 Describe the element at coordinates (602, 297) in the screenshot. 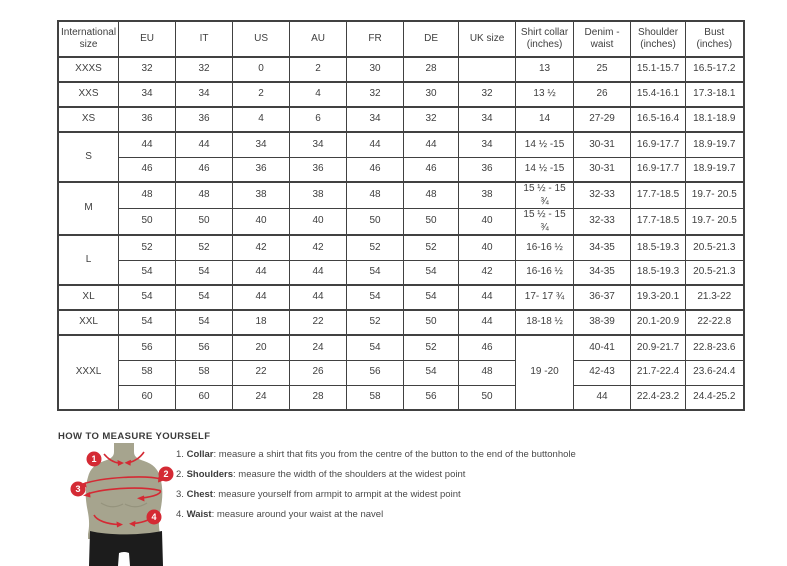

I see `size-value-cell: 36-37` at that location.